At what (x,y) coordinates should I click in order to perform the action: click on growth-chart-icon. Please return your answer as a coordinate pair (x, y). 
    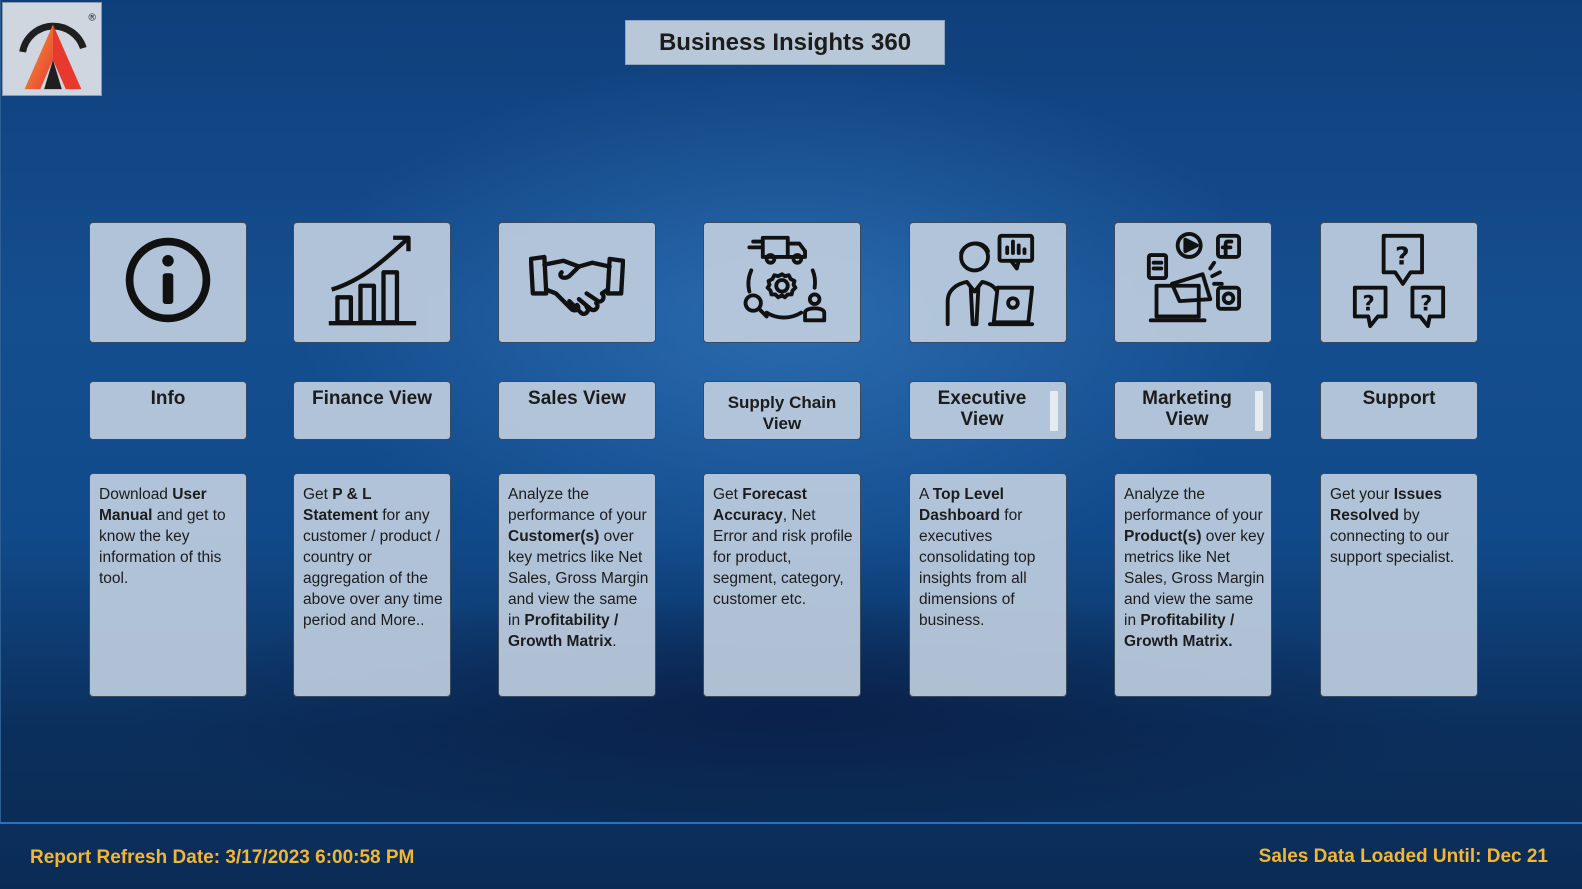
    Looking at the image, I should click on (372, 282).